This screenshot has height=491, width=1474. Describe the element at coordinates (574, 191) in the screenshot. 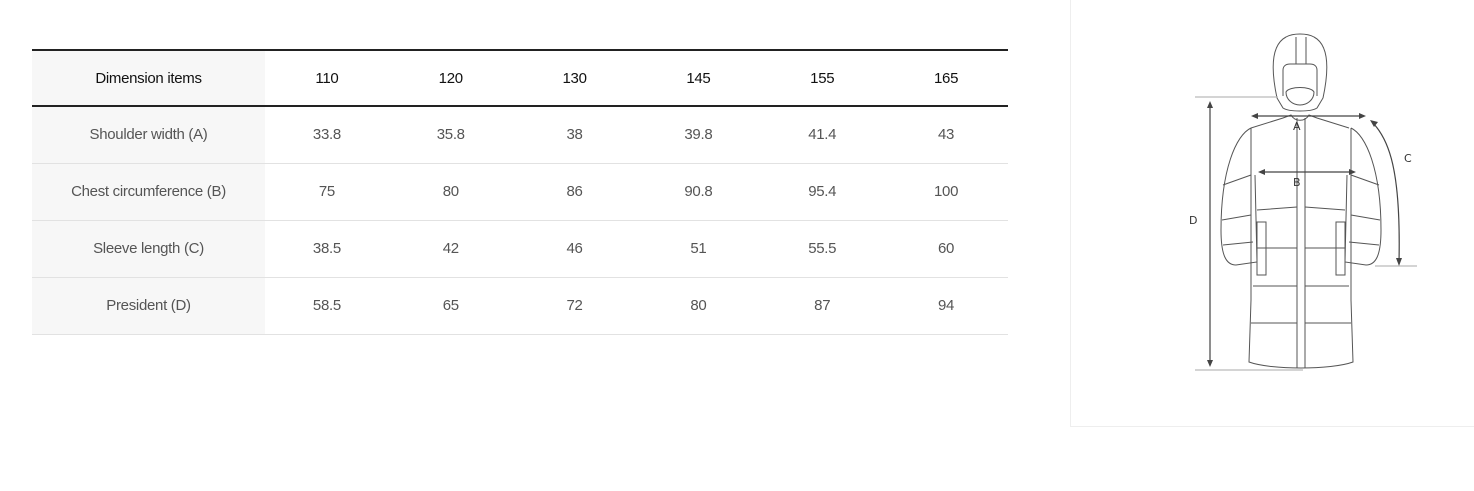

I see `table-cell: 86` at that location.